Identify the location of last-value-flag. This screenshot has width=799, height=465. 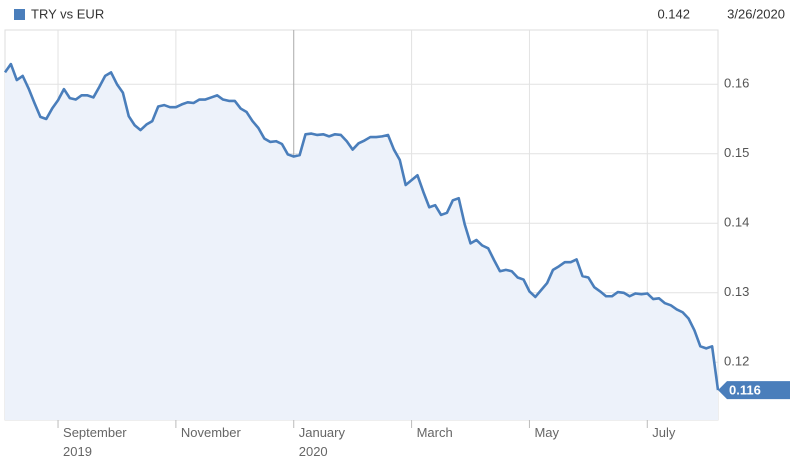
(754, 390).